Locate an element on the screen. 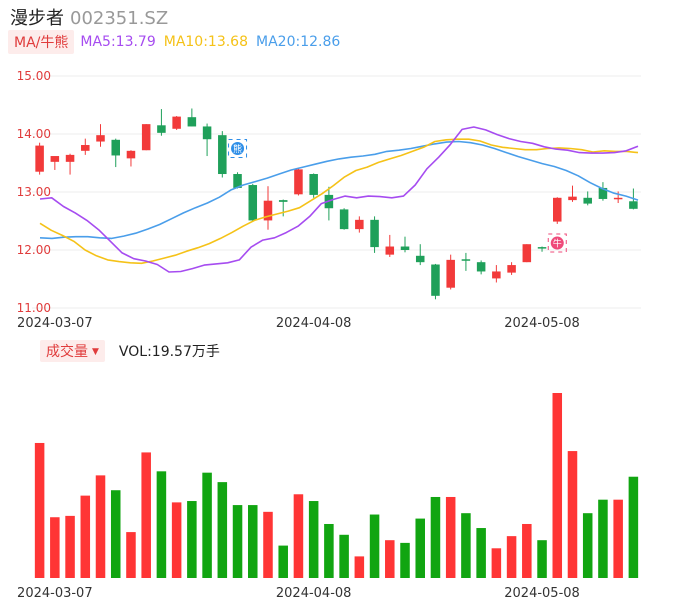  ma20-legend: MA20:12.86 is located at coordinates (298, 42).